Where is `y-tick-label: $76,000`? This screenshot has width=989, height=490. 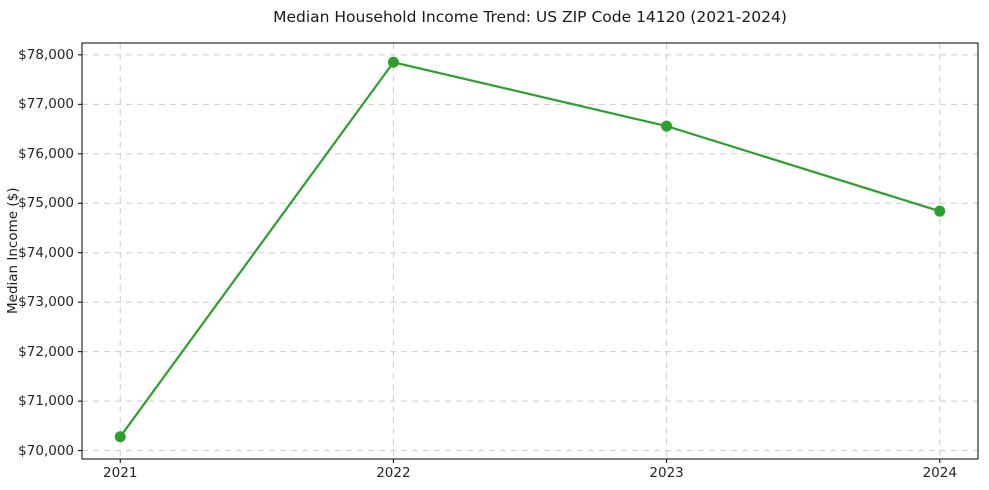 y-tick-label: $76,000 is located at coordinates (46, 153).